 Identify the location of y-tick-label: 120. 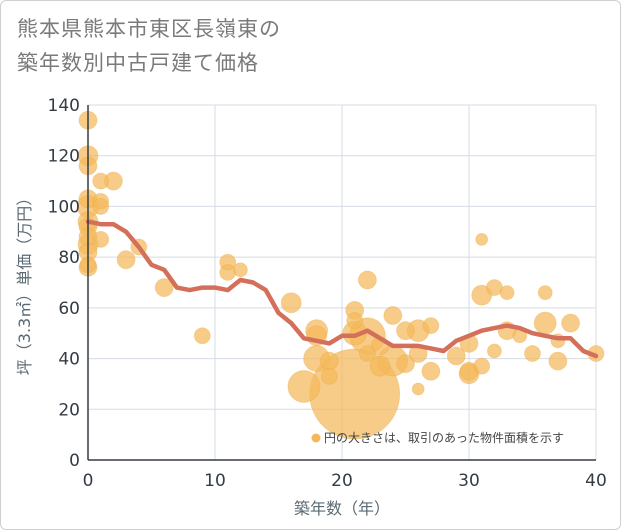
(64, 157).